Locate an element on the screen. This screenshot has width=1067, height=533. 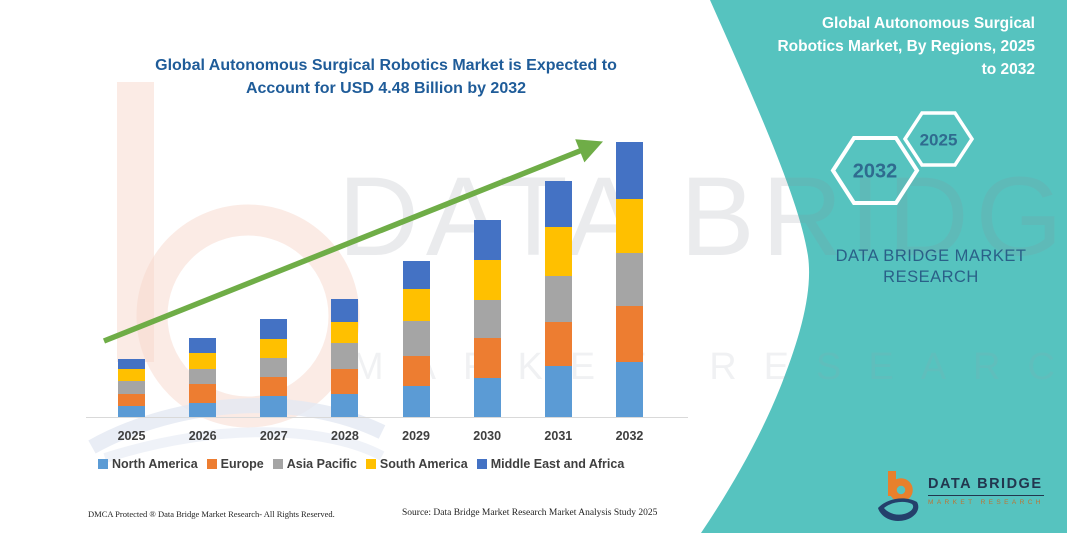
chart-title-line2: Account for USD 4.48 Billion by 2032 is located at coordinates (386, 88).